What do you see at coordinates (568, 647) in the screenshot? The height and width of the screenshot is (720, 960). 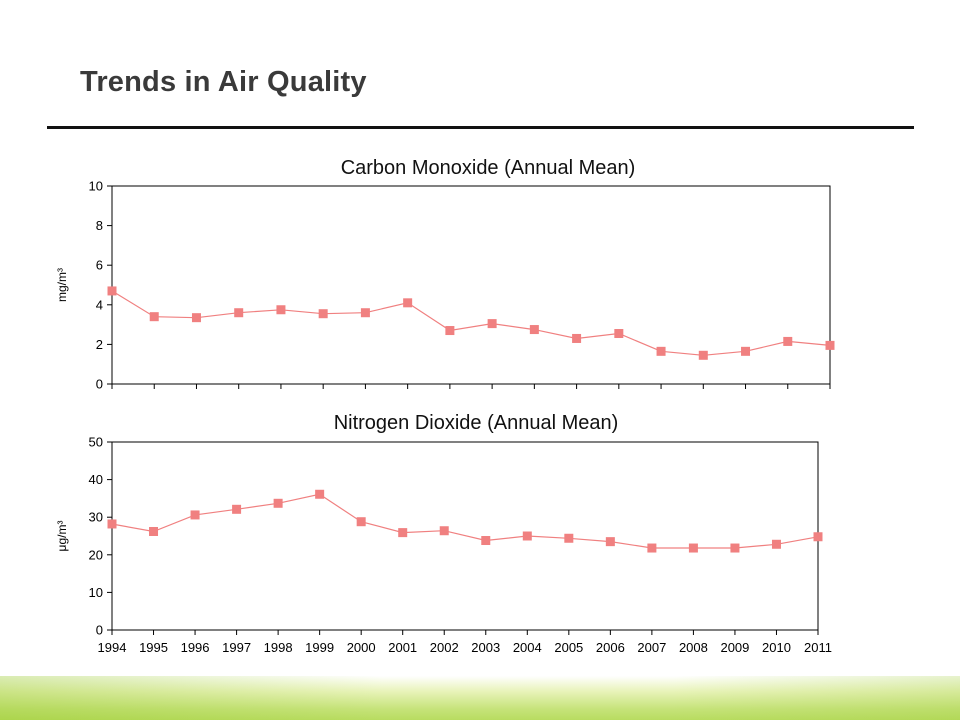 I see `no2-x-tick-label: 2005` at bounding box center [568, 647].